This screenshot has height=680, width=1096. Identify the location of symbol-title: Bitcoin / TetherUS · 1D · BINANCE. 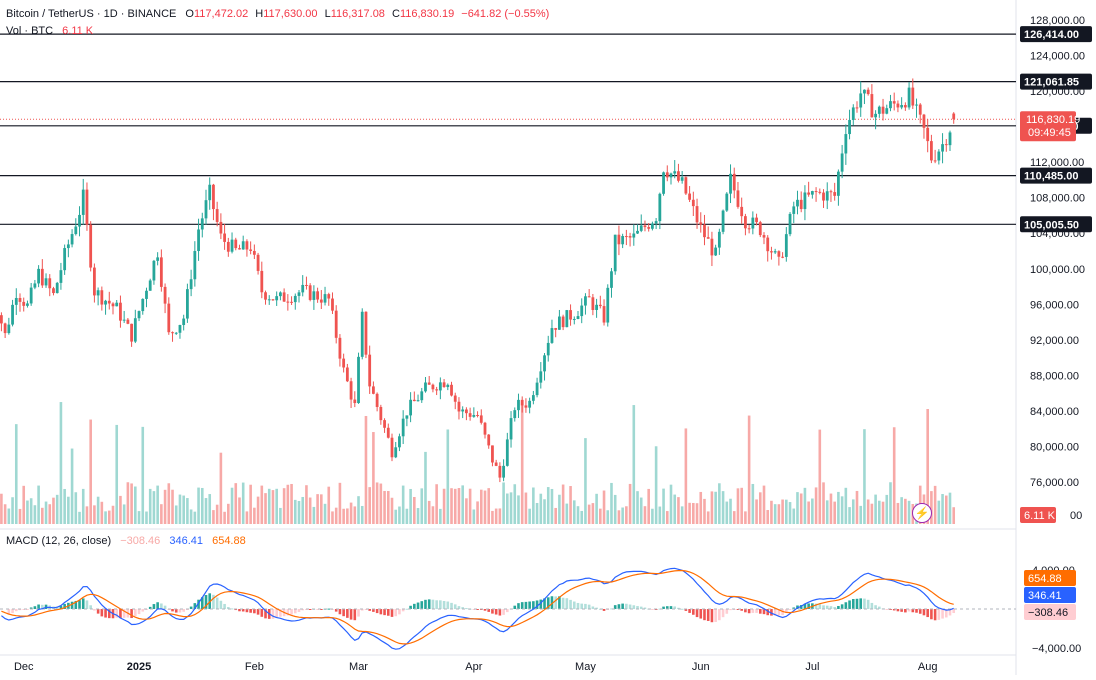
(91, 14).